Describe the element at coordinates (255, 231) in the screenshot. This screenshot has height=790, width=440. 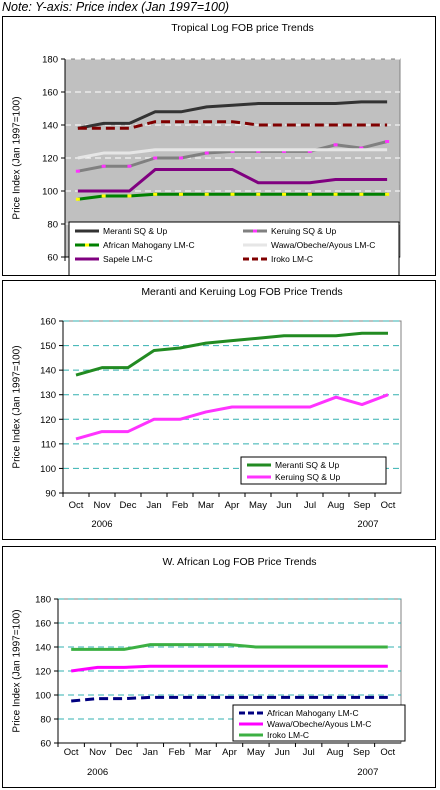
I see `legend-marker-keruing-sq-up` at that location.